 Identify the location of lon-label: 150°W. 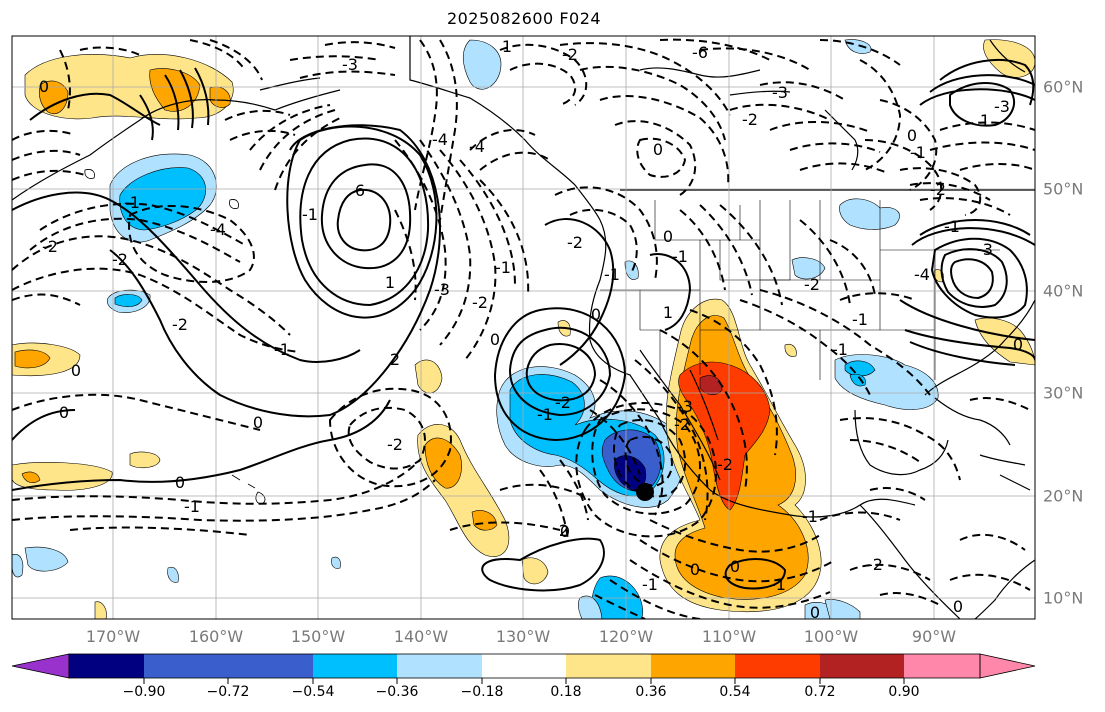
(318, 636).